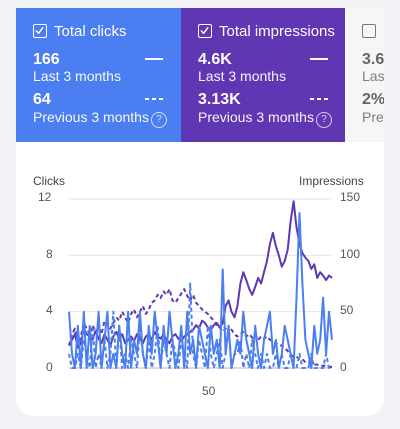  Describe the element at coordinates (205, 31) in the screenshot. I see `impressions-checkbox-icon` at that location.